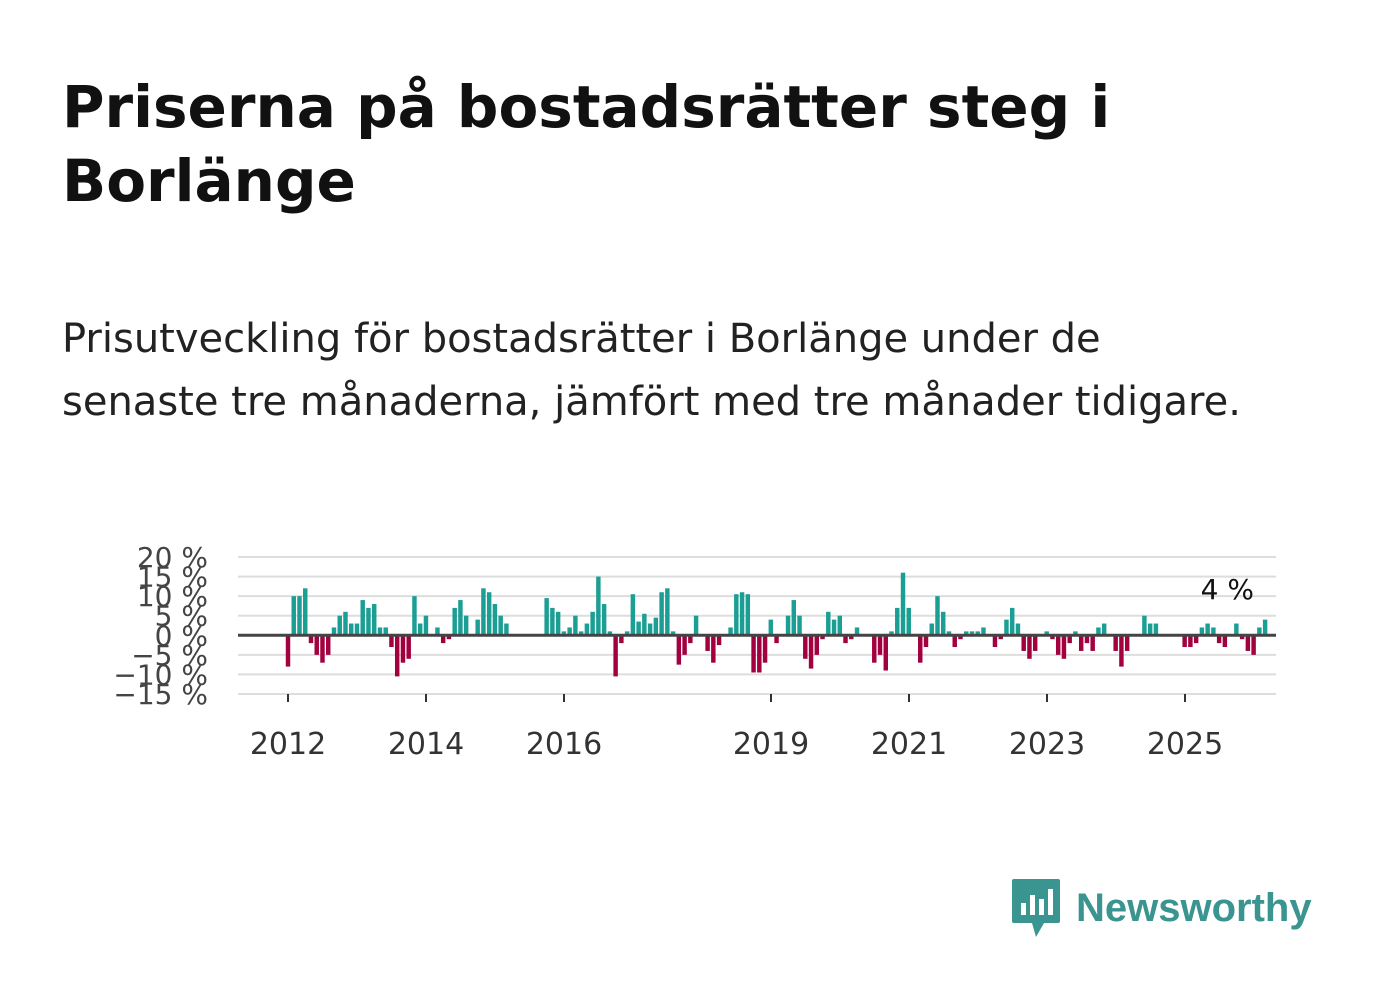 The image size is (1382, 999). I want to click on x-tick-label: 2023, so click(1047, 744).